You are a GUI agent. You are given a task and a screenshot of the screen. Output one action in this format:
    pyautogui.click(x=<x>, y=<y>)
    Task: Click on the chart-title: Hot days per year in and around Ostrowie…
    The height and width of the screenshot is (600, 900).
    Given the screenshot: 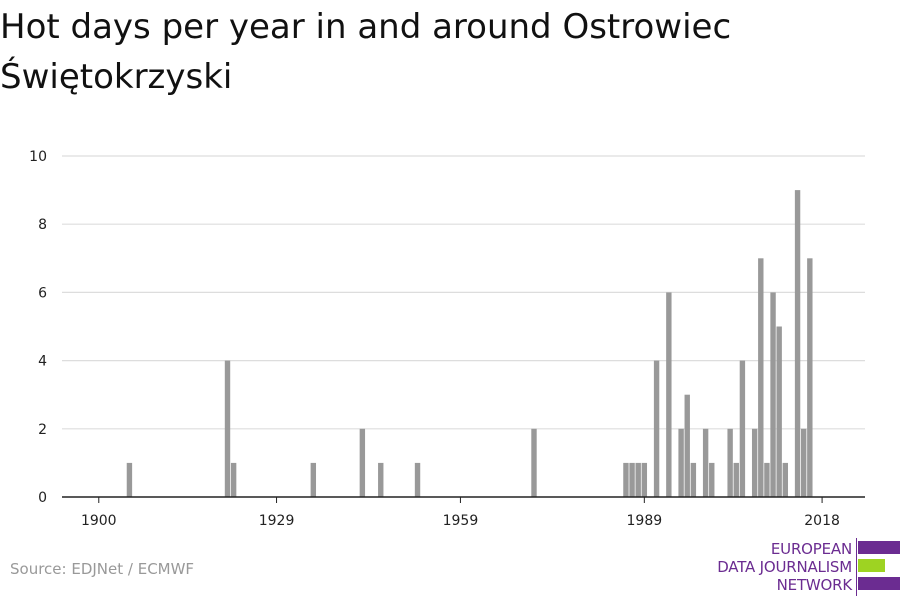 What is the action you would take?
    pyautogui.click(x=366, y=52)
    